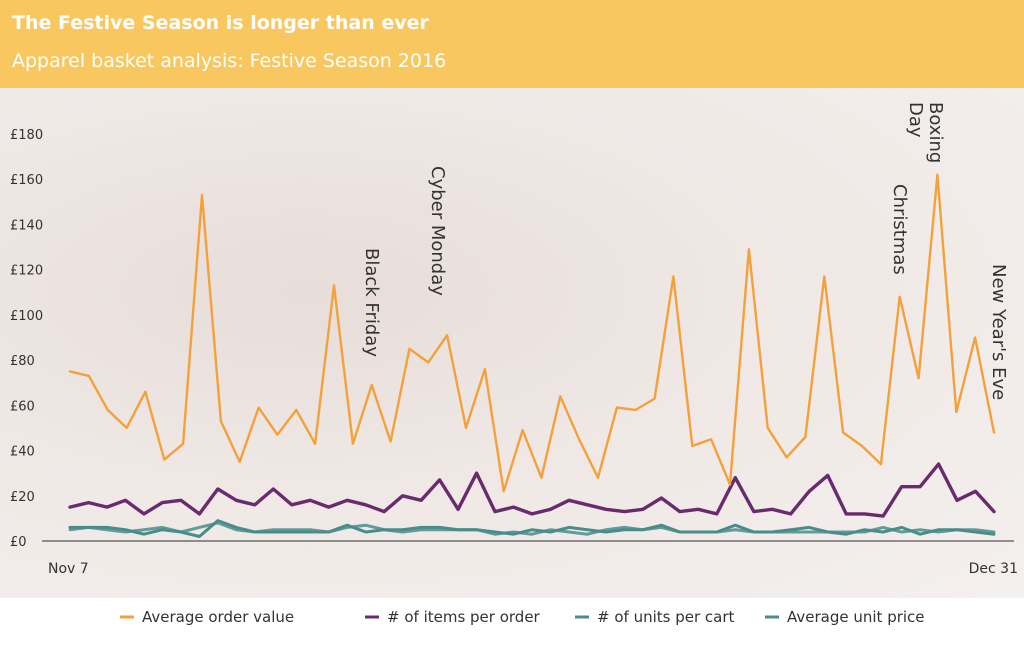  I want to click on y-tick-label: £20, so click(22, 497).